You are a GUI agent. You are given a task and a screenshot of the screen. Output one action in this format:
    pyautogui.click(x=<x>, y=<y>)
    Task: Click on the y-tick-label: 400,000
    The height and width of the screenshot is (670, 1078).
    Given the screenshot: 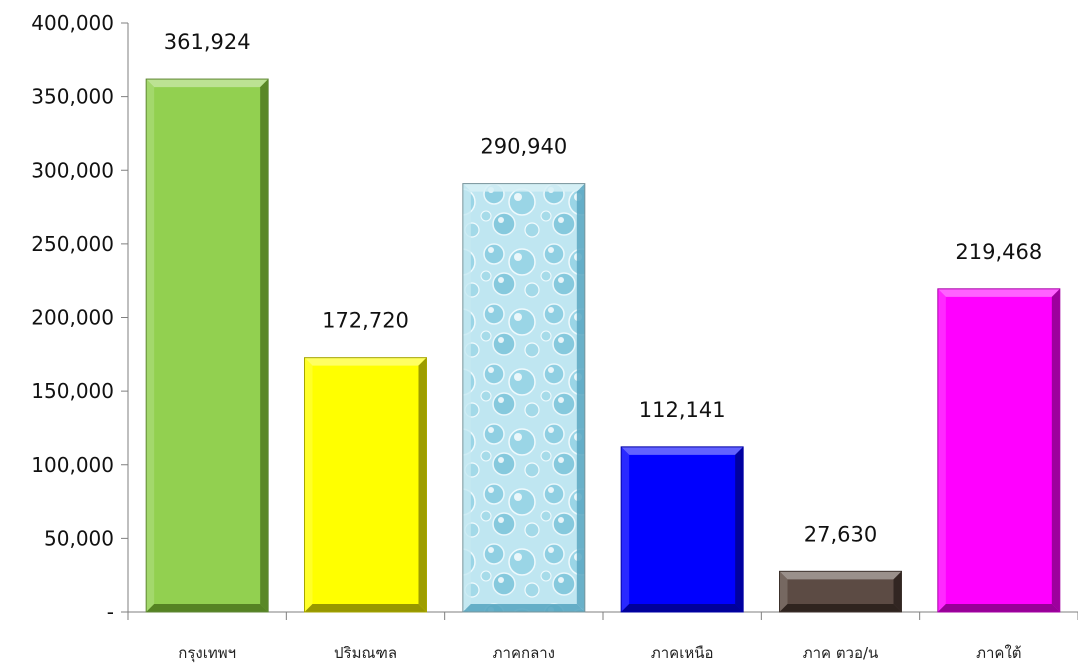 What is the action you would take?
    pyautogui.click(x=72, y=23)
    